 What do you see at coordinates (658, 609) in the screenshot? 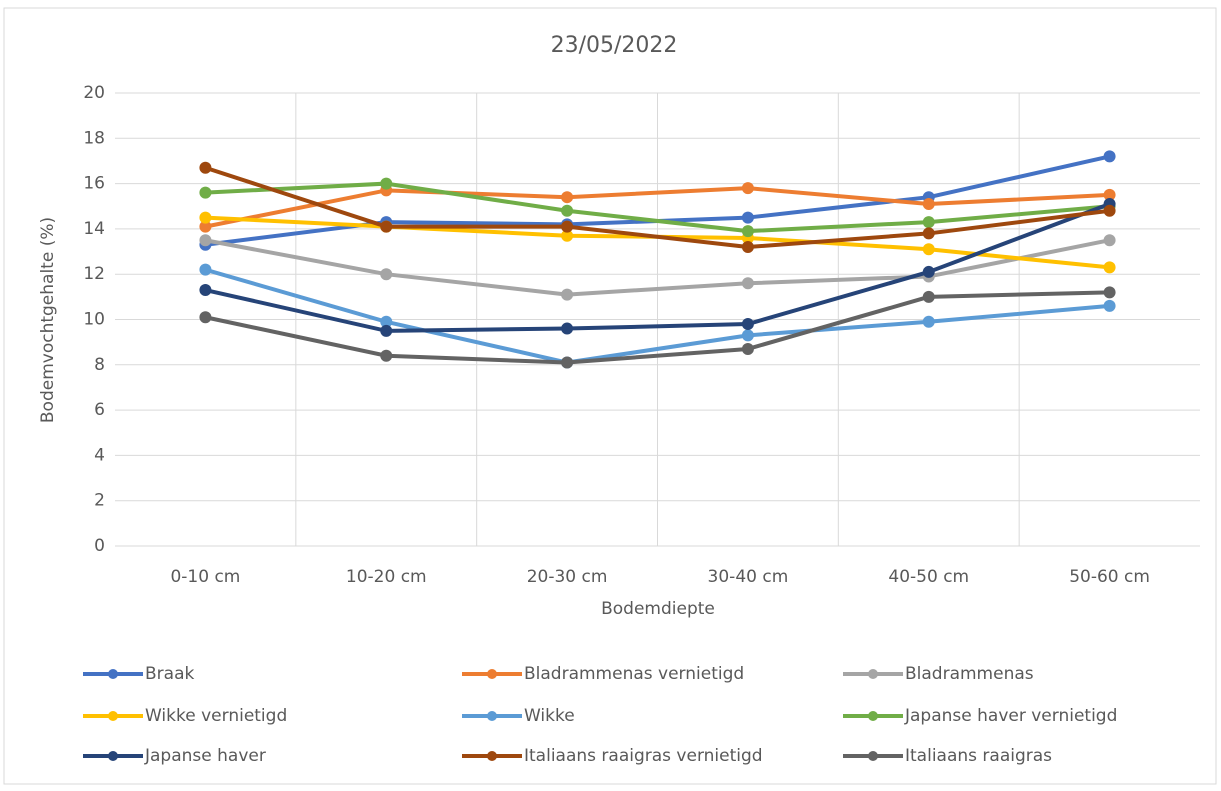
I see `x-axis-label: Bodemdiepte` at bounding box center [658, 609].